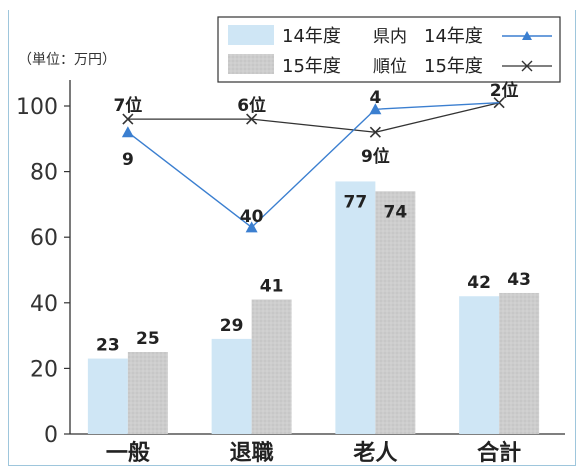  I want to click on y-tick-label: 40, so click(44, 304).